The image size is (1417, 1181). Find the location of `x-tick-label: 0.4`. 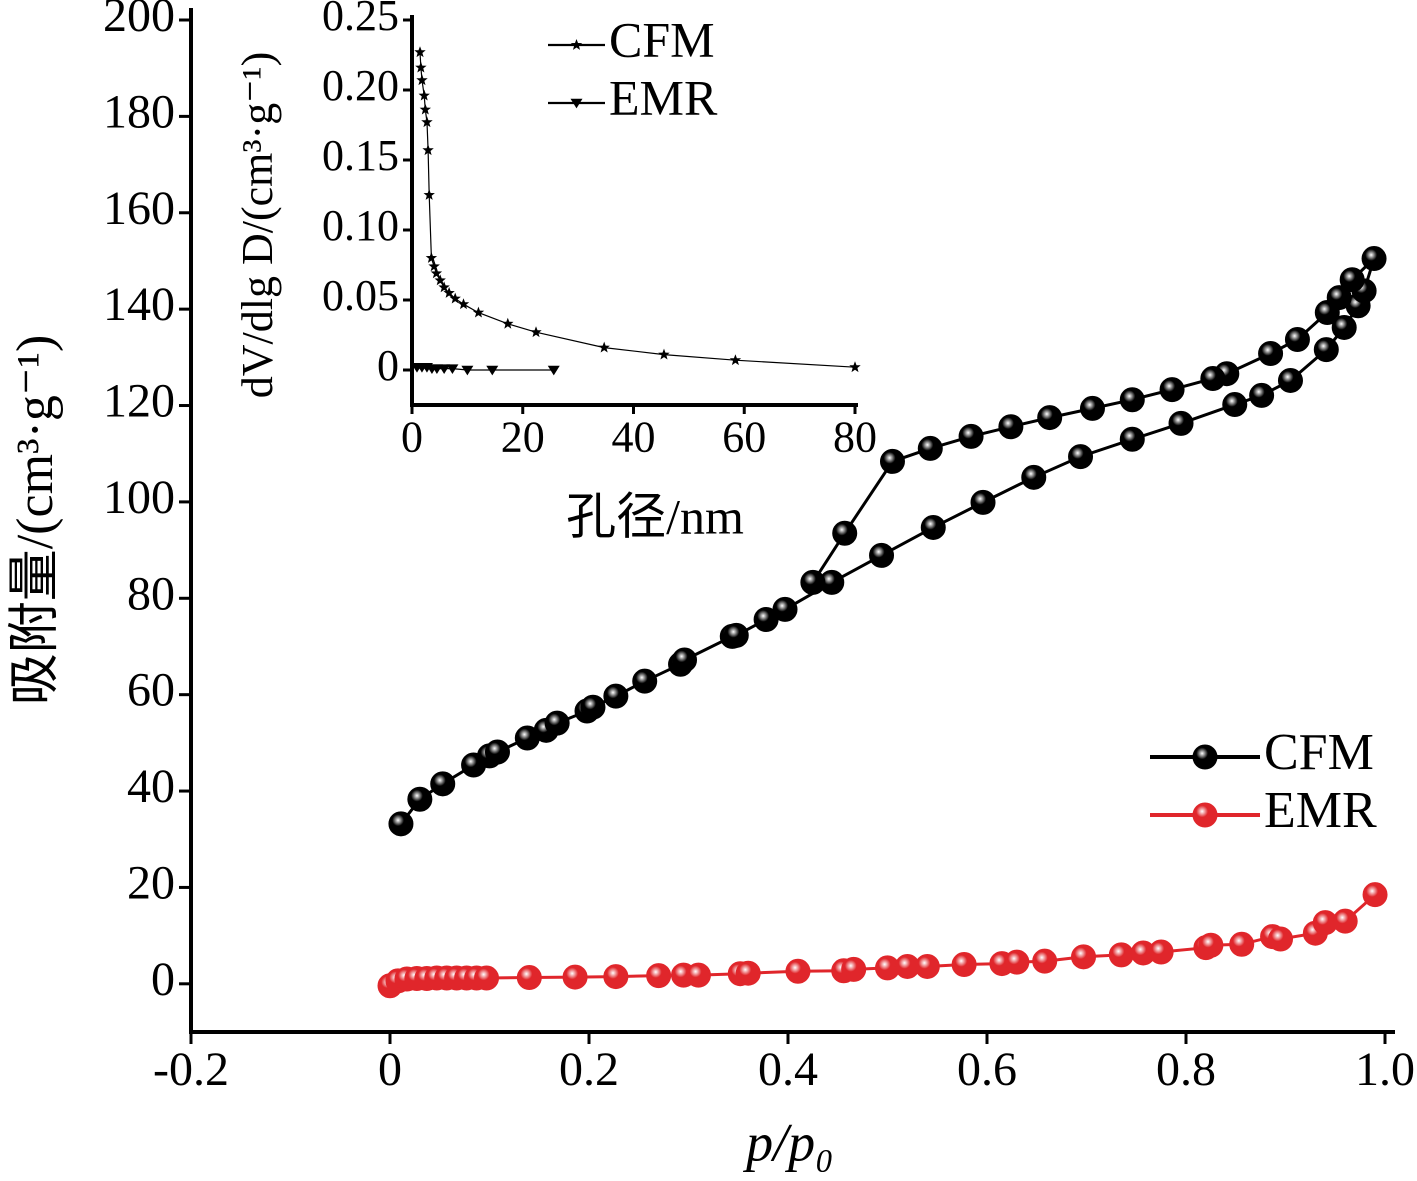

x-tick-label: 0.4 is located at coordinates (788, 1069).